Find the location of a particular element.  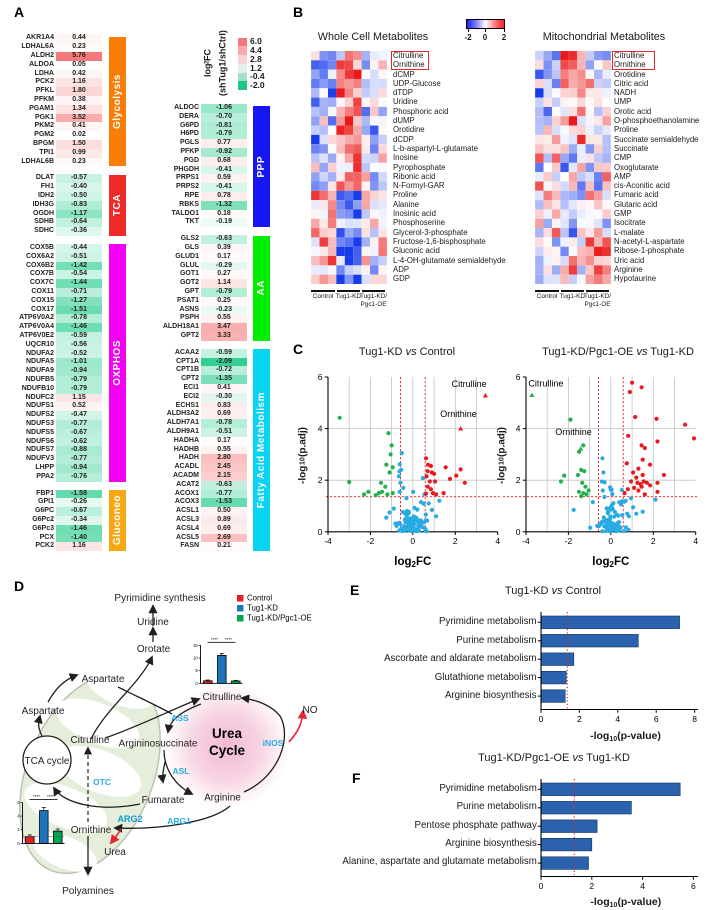

svg-text: 15 is located at coordinates (195, 645).